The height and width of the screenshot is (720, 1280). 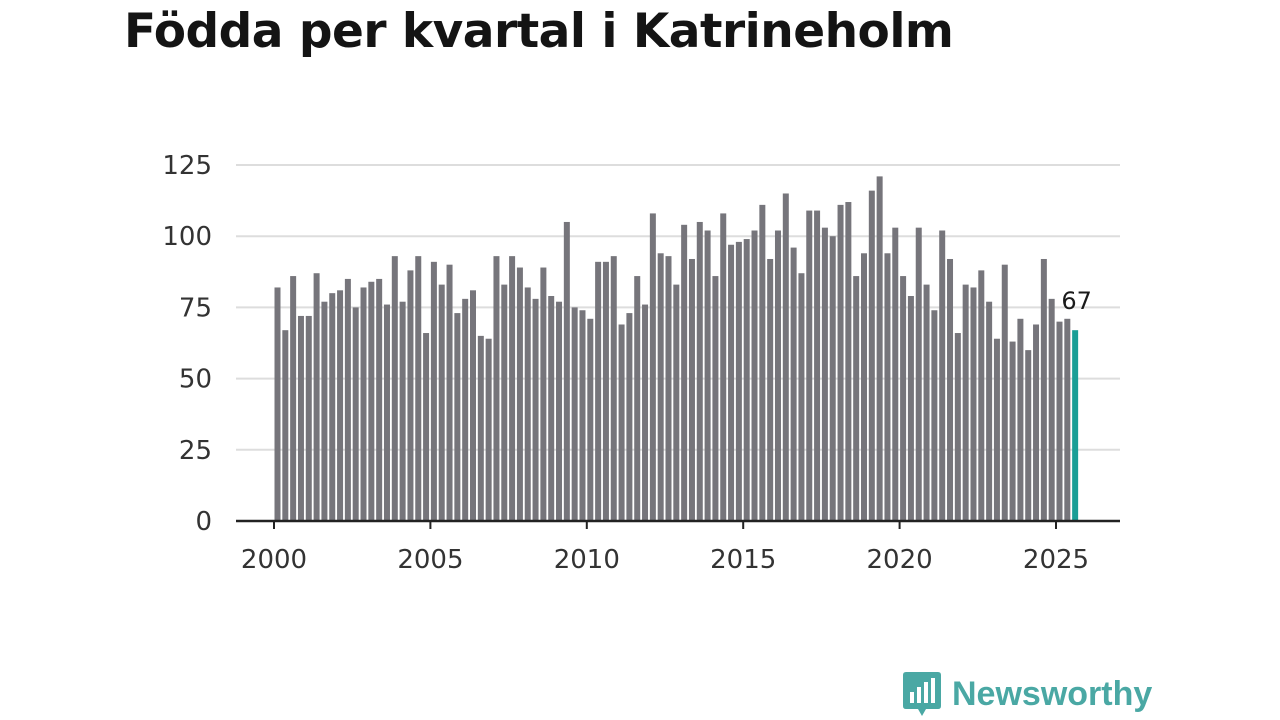 I want to click on x-axis: 2000 2005 2010 2015 2020 2025, so click(x=678, y=547).